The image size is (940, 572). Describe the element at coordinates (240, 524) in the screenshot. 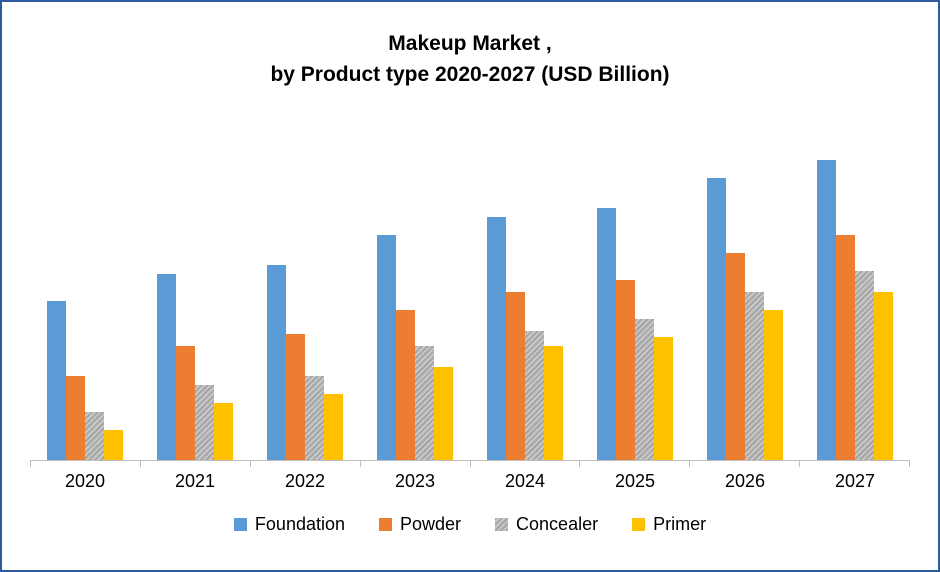

I see `legend-swatch-foundation` at that location.